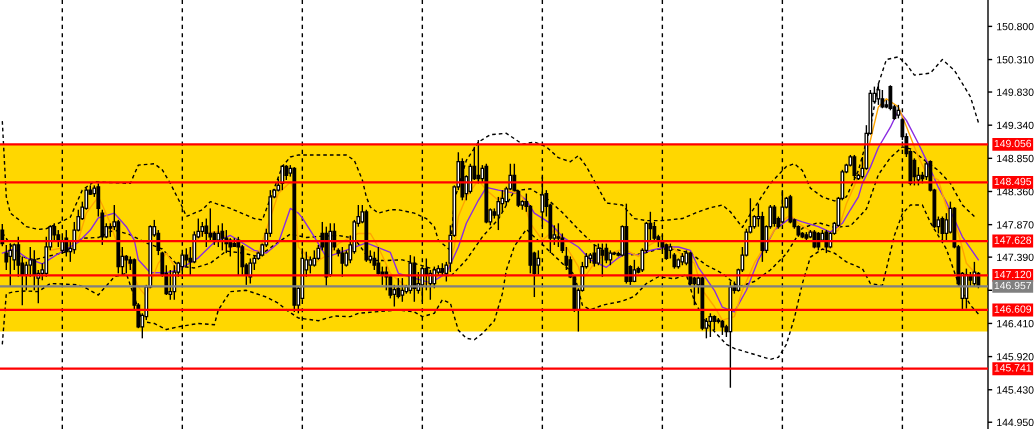 Image resolution: width=1036 pixels, height=429 pixels. What do you see at coordinates (1015, 422) in the screenshot?
I see `y-tick-label: 144.950` at bounding box center [1015, 422].